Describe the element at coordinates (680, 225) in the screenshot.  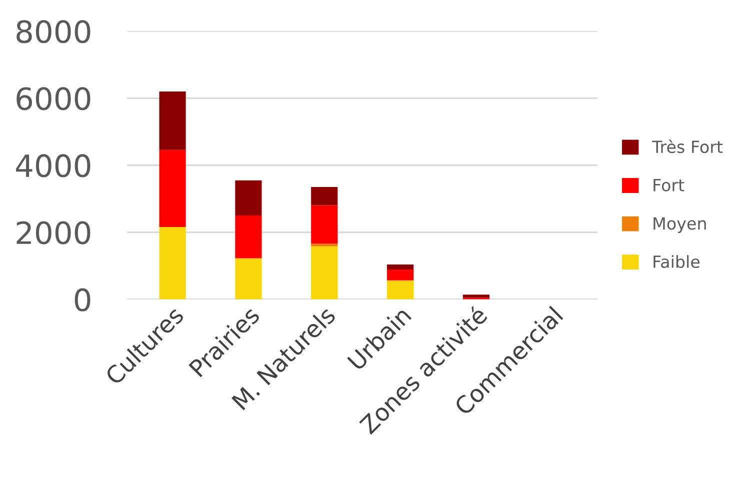
I see `legend-label: Moyen` at that location.